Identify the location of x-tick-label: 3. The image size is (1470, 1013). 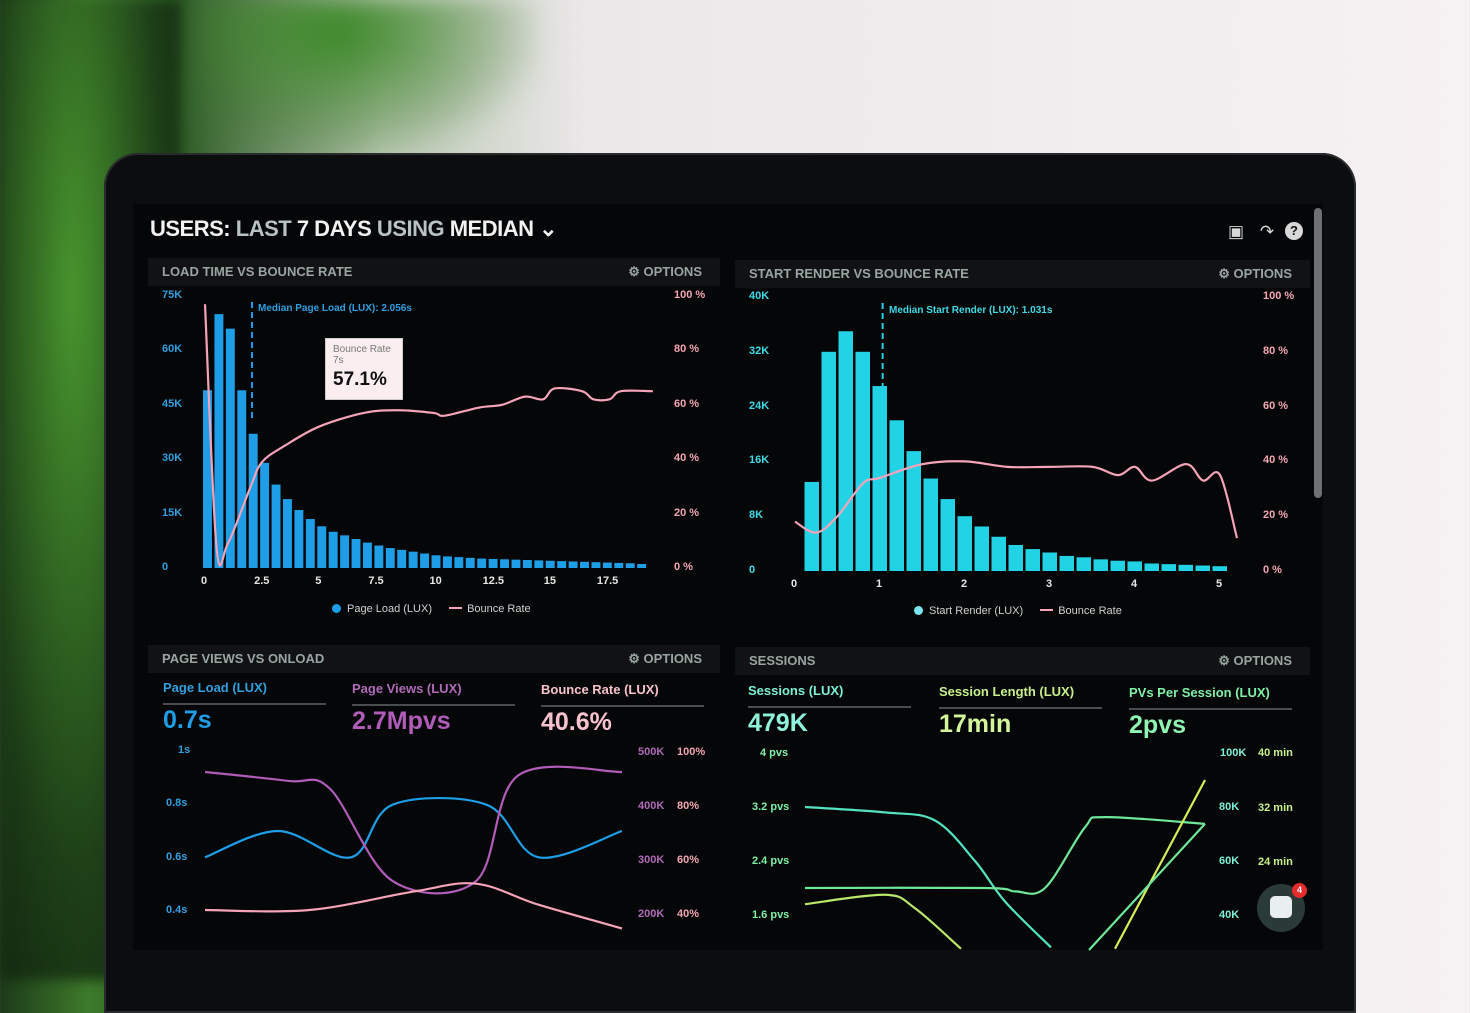
(1049, 584).